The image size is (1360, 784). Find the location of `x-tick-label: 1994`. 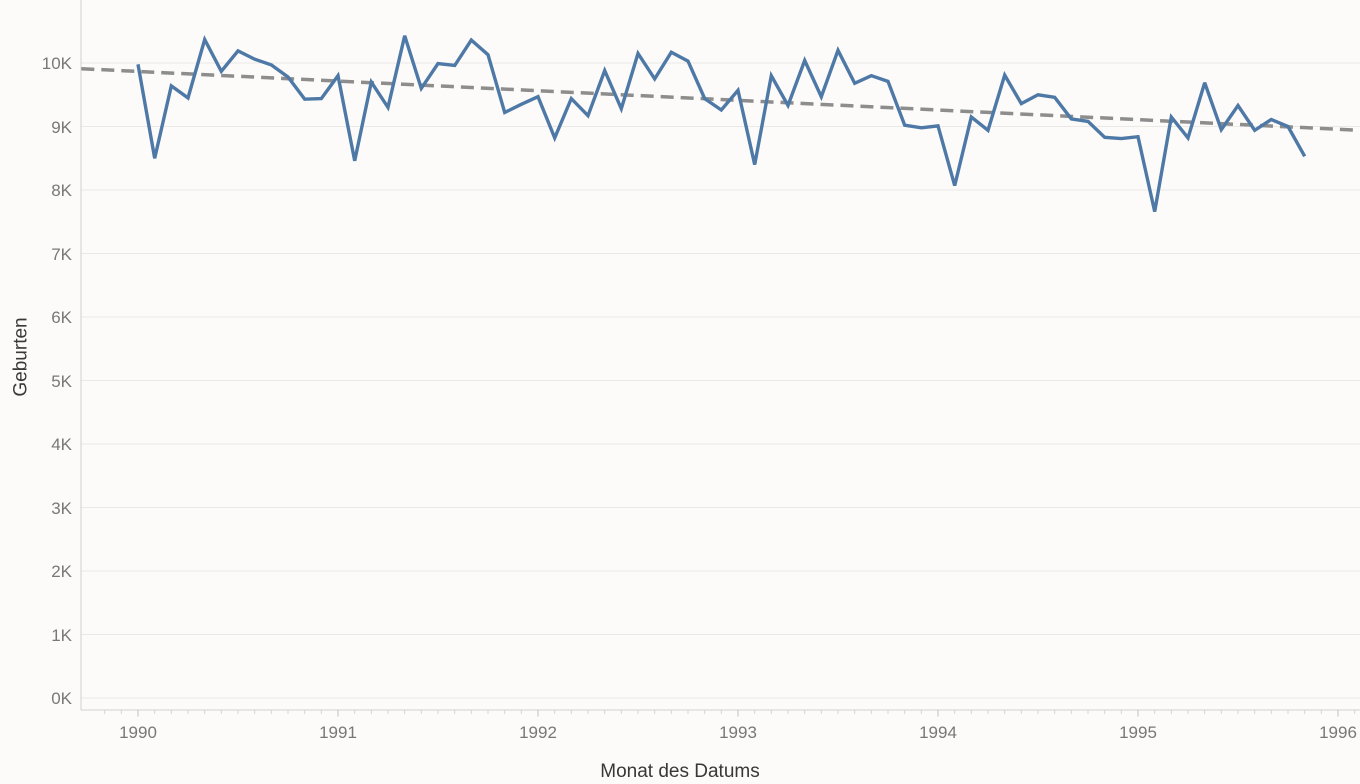

x-tick-label: 1994 is located at coordinates (938, 732).